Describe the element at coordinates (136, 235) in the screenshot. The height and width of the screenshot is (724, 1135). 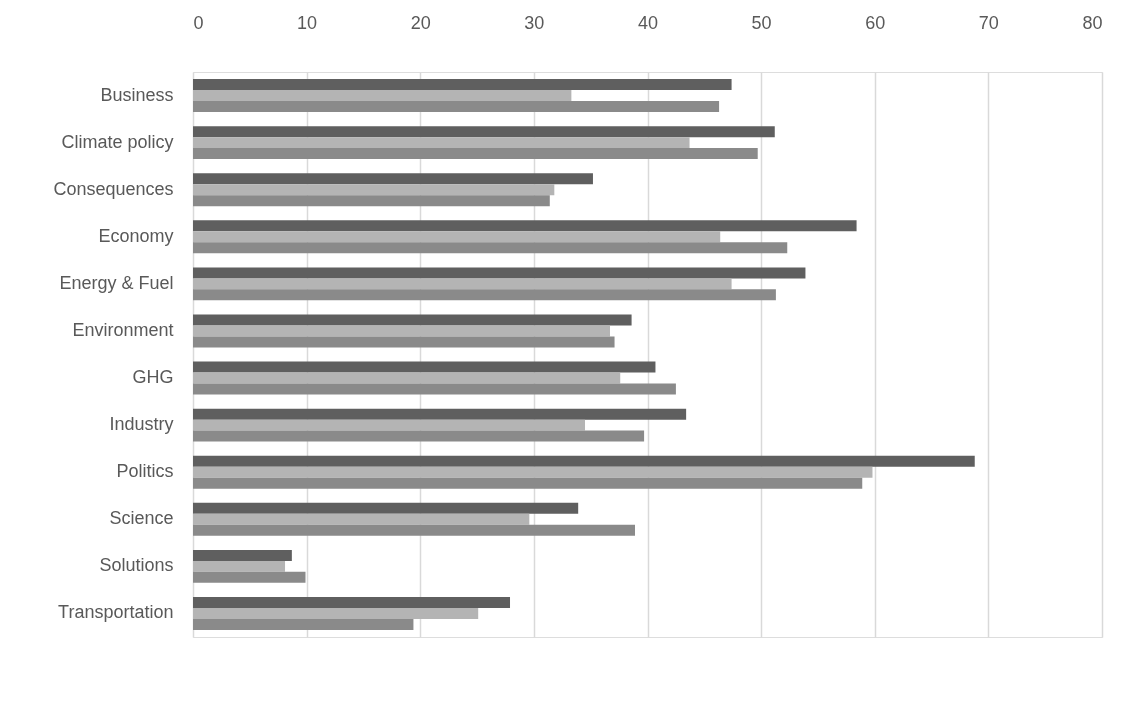
I see `y-tick-label: Economy` at that location.